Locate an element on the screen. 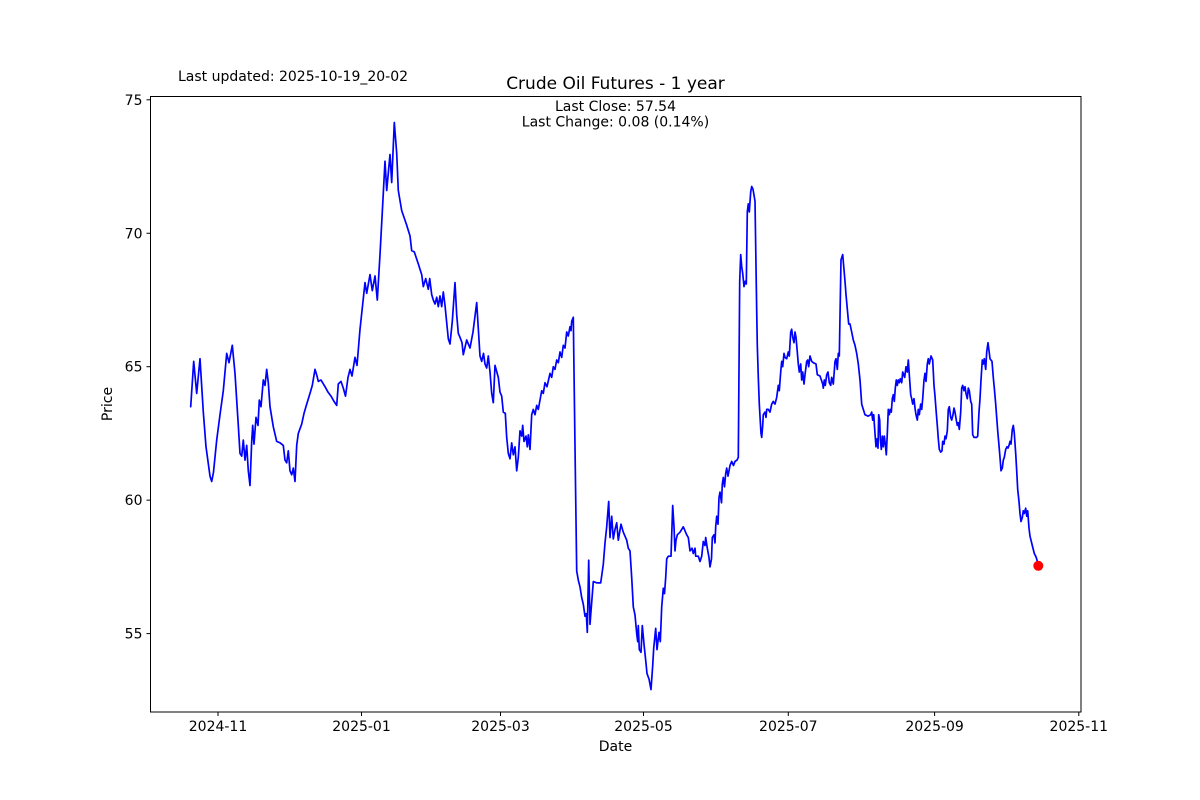 This screenshot has width=1200, height=800. x-tick-label: 2025-09 is located at coordinates (934, 727).